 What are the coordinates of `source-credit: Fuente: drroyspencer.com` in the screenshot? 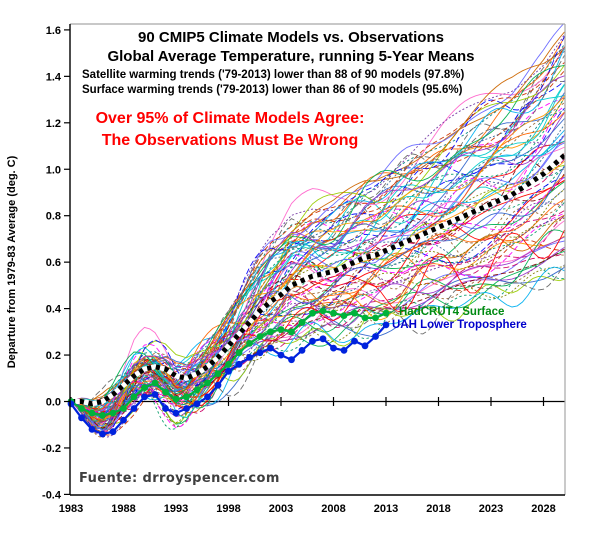 It's located at (179, 478).